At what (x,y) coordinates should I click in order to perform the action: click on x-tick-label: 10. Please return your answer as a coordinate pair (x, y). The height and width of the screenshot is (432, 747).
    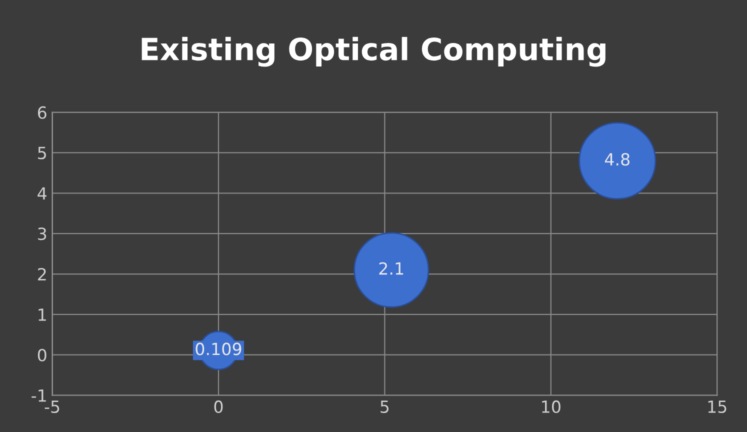
    Looking at the image, I should click on (551, 407).